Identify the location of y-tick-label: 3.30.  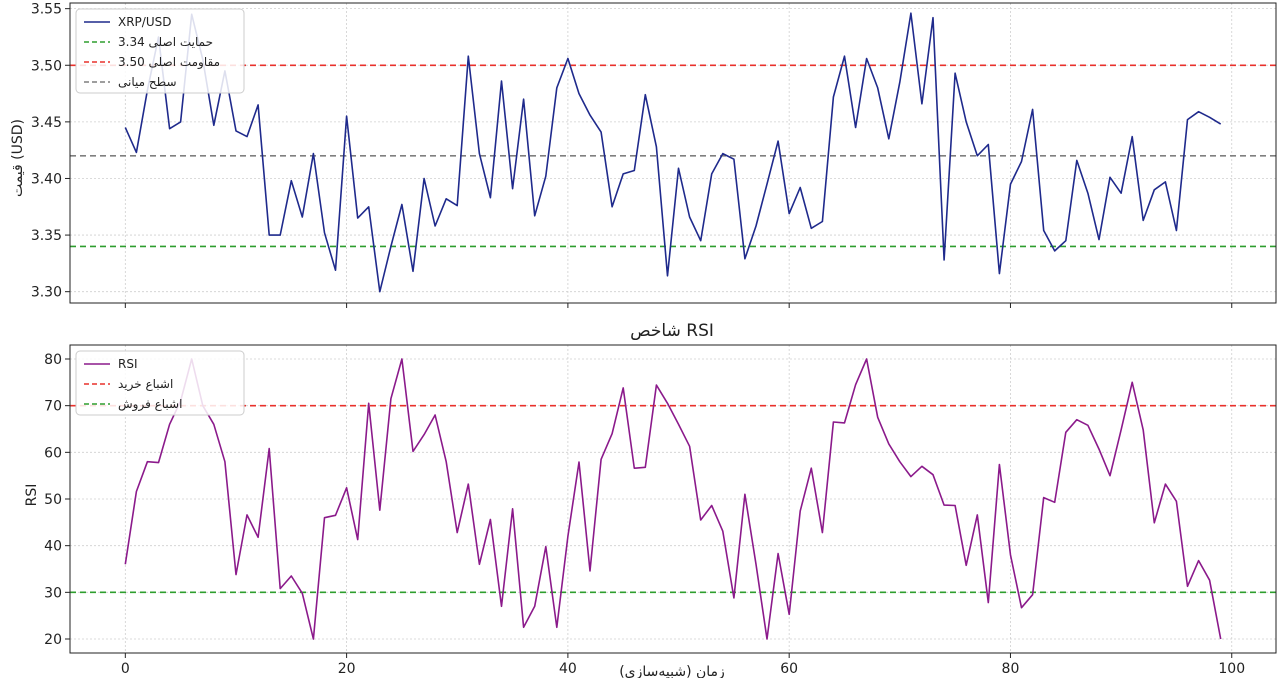
(46, 293).